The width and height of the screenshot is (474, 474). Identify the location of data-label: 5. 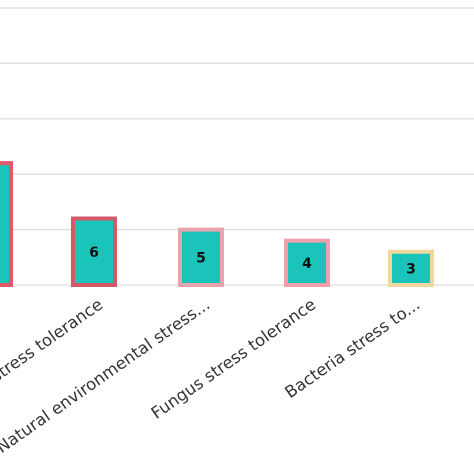
(201, 258).